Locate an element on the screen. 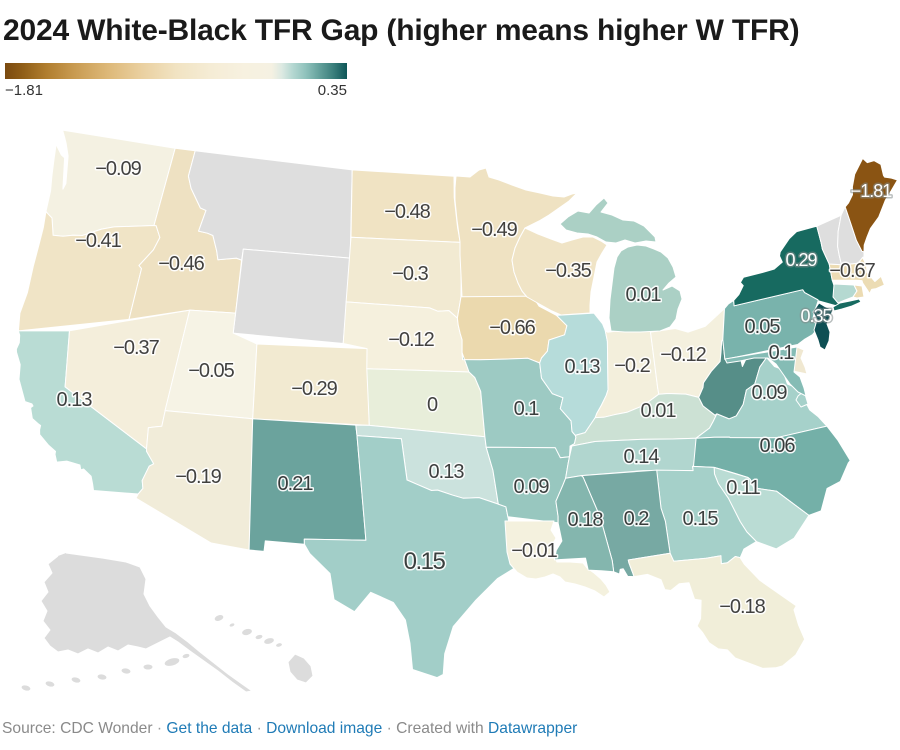 This screenshot has width=900, height=750. svg-text: −0.05 is located at coordinates (211, 371).